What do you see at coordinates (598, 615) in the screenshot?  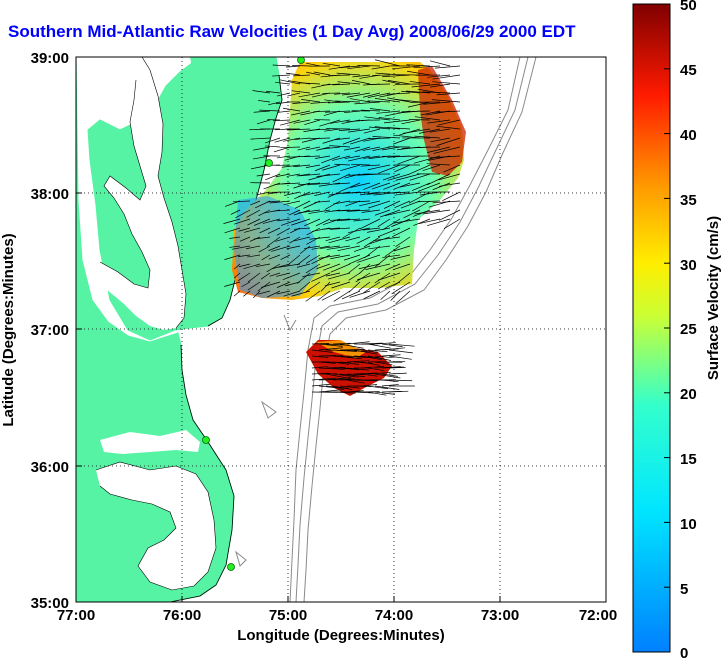 I see `lon-tick-label: 72:00` at bounding box center [598, 615].